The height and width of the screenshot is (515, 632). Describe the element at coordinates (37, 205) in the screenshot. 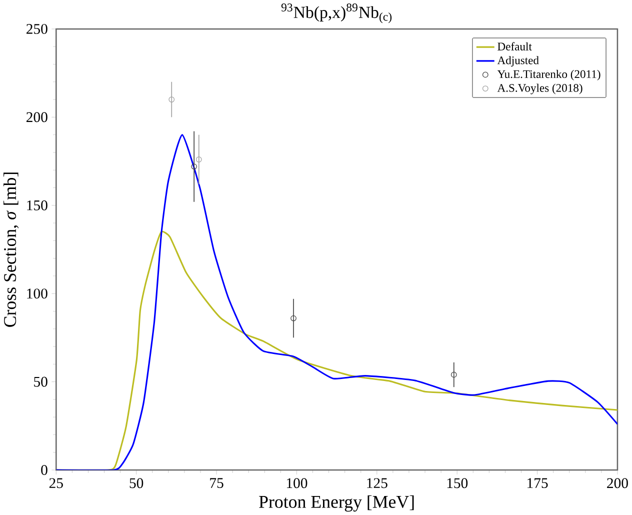

I see `y-tick-label: 150` at that location.